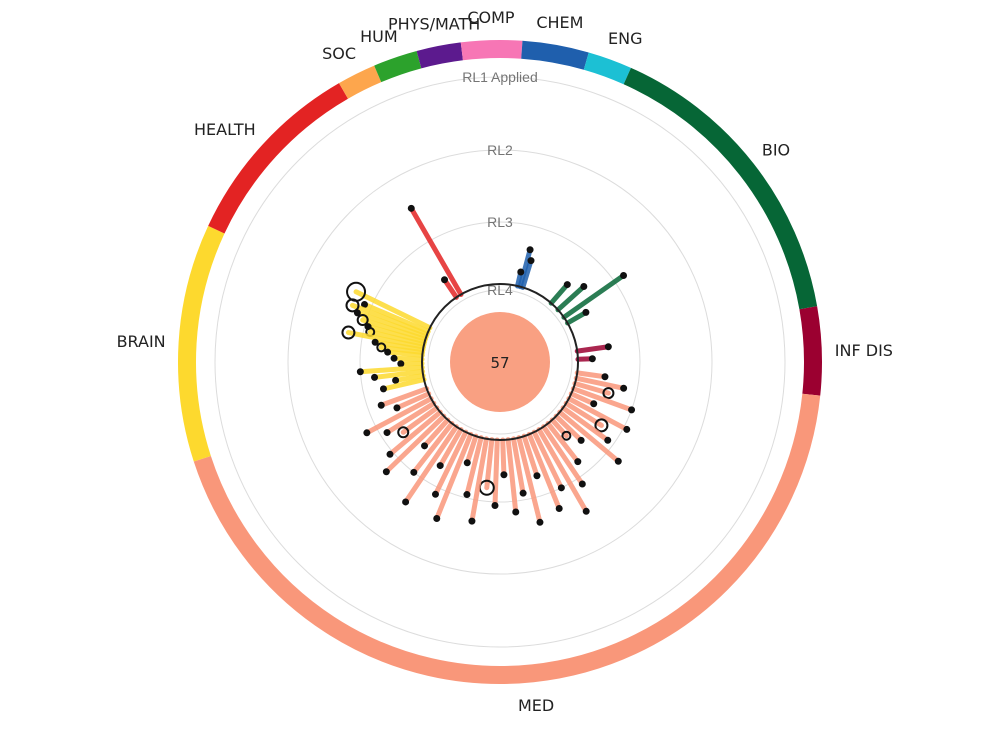  I want to click on inner-base-ring, so click(500, 362).